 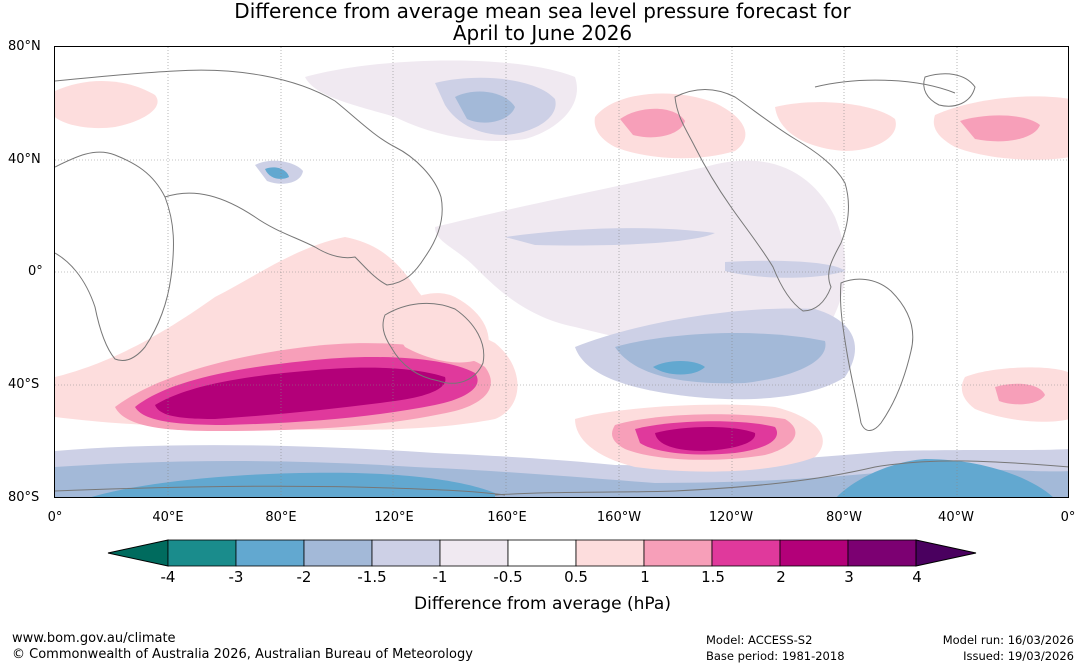 What do you see at coordinates (281, 517) in the screenshot?
I see `lon-label-80e: 80°E` at bounding box center [281, 517].